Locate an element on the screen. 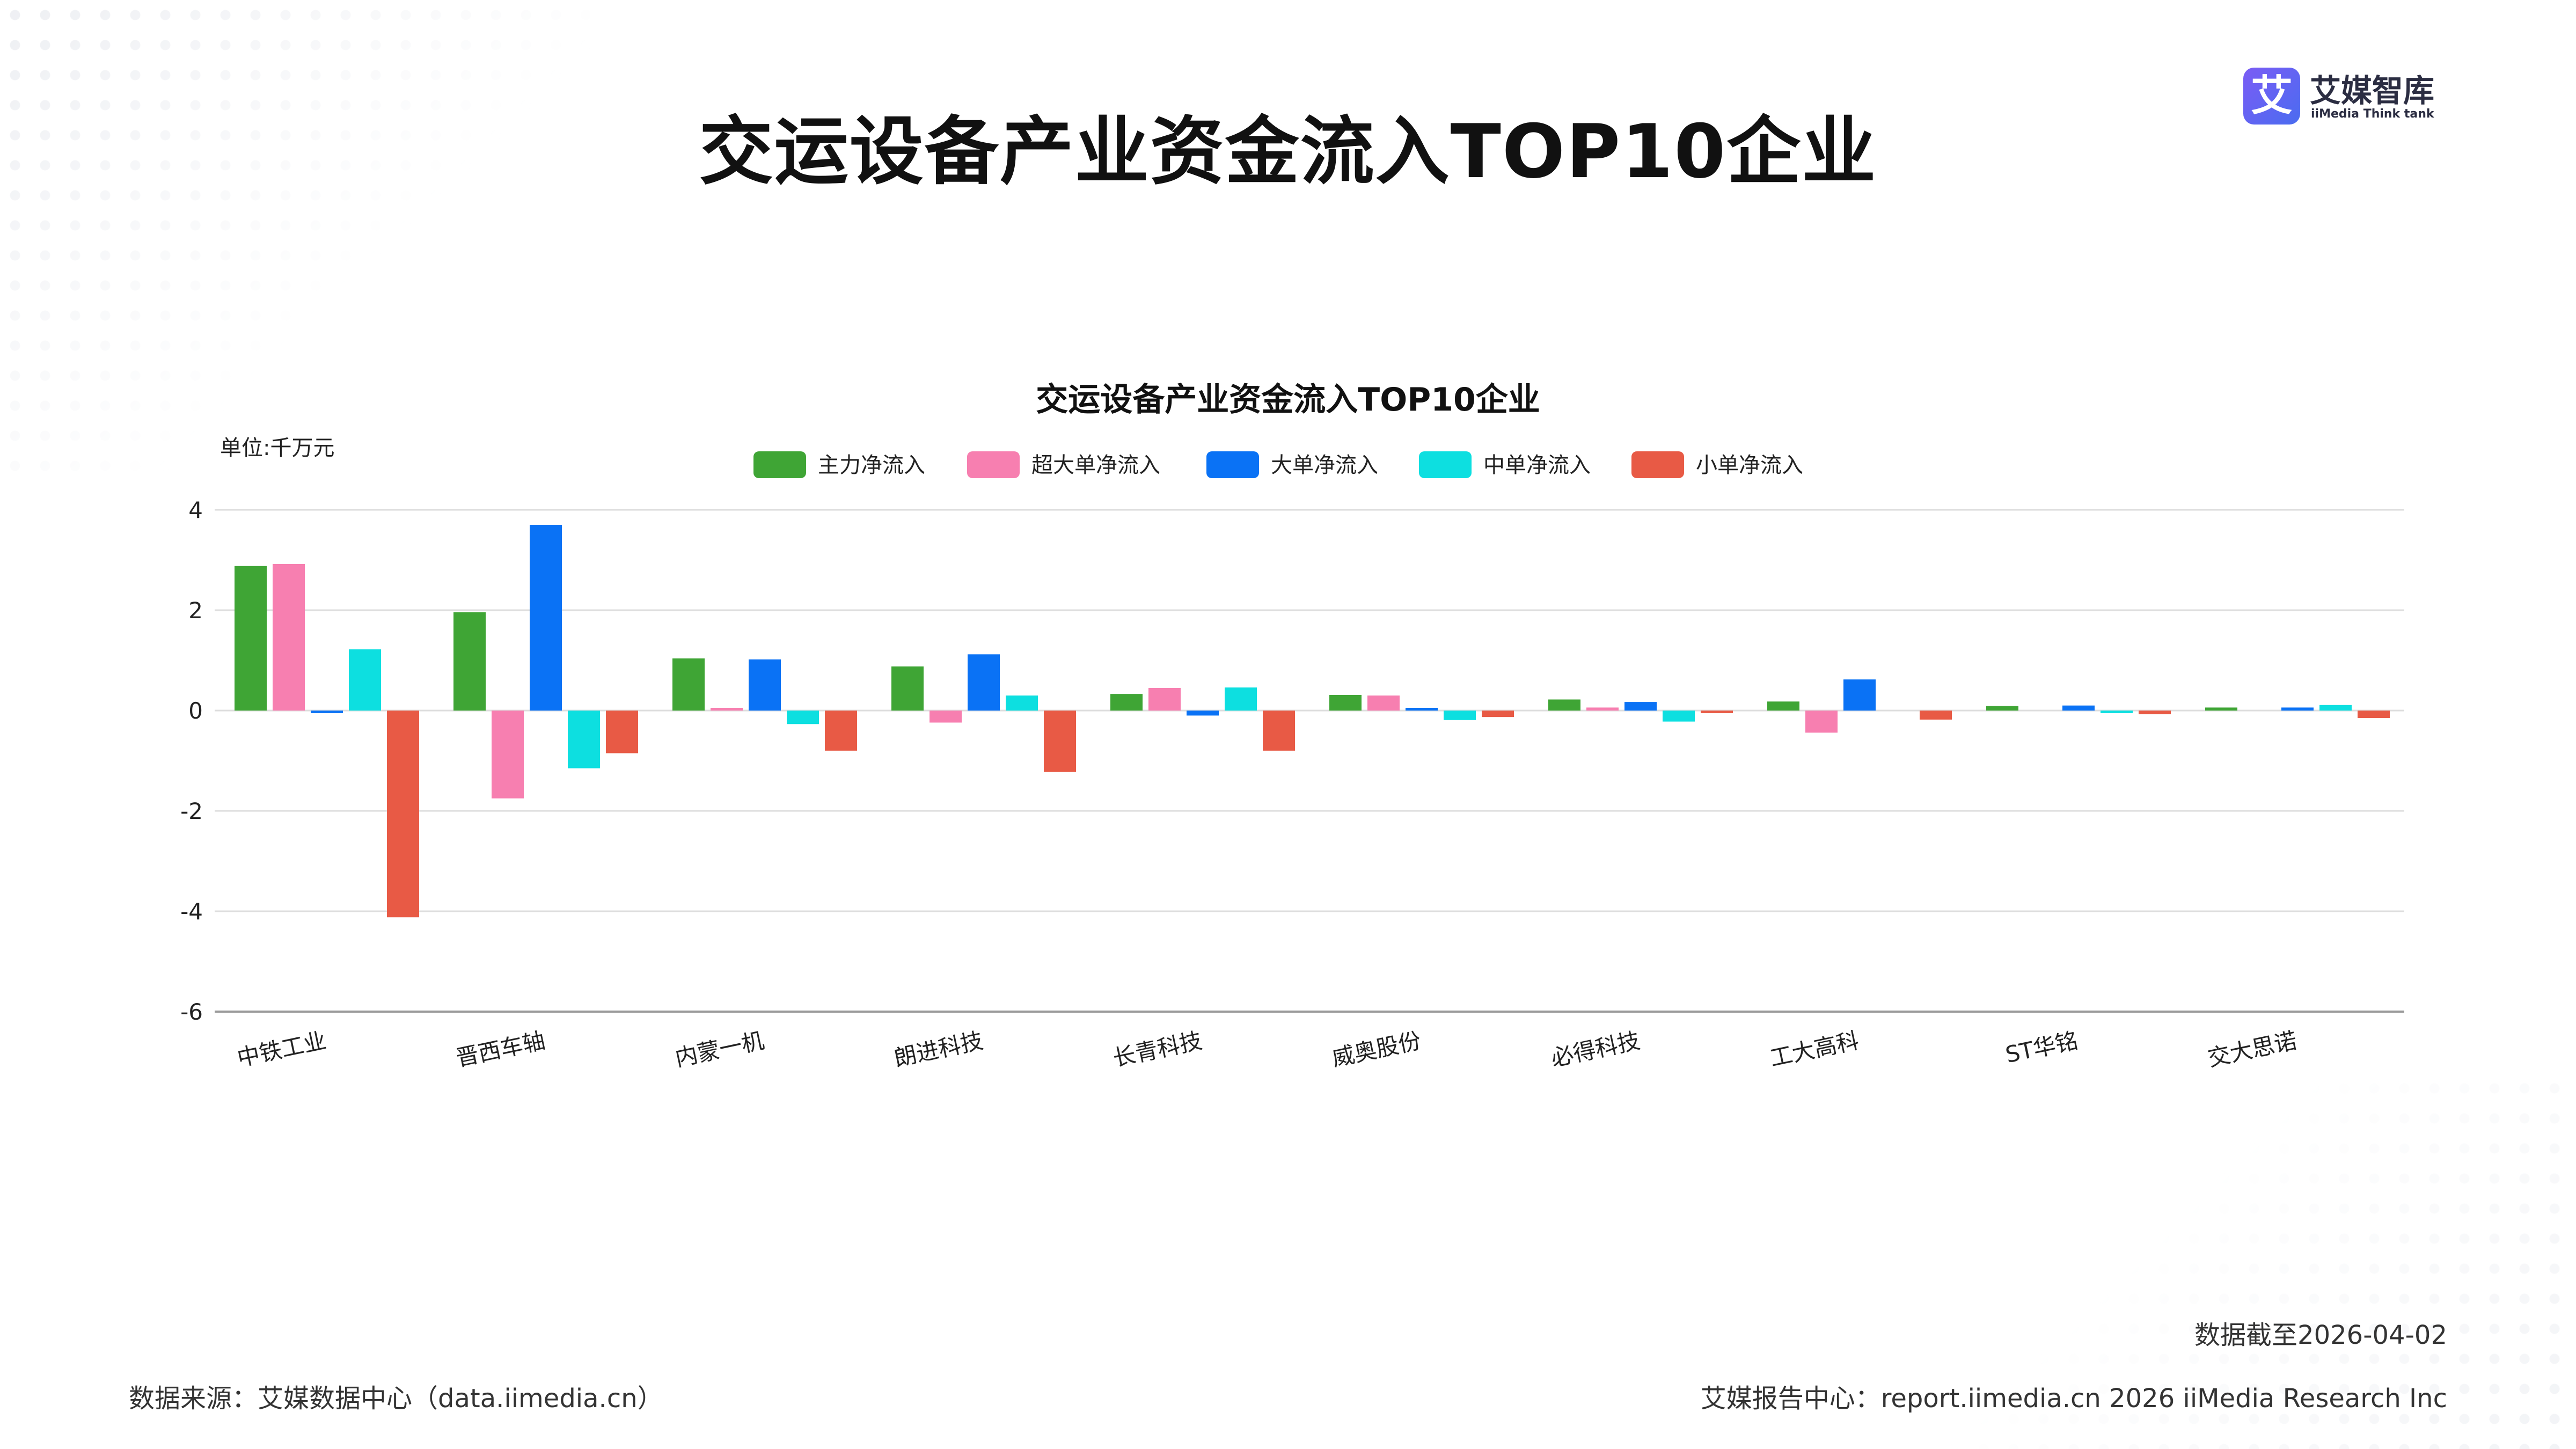  x-tick-label: 长青科技 is located at coordinates (1158, 1049).